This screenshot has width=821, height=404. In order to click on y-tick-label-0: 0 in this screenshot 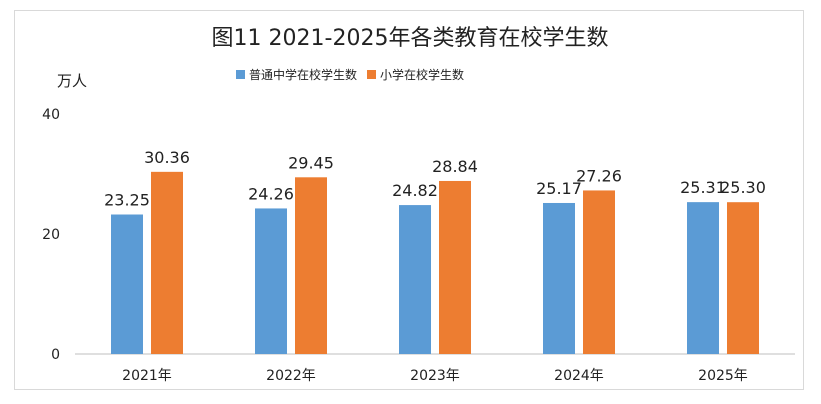, I will do `click(55, 355)`.